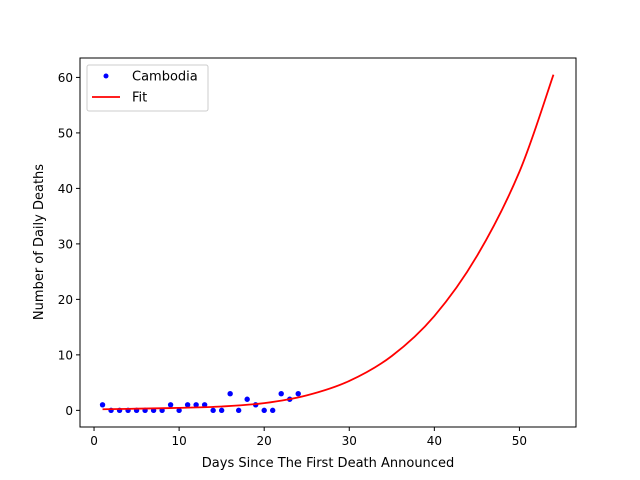 The height and width of the screenshot is (480, 640). What do you see at coordinates (328, 463) in the screenshot?
I see `x-axis-label: Days Since The First Death Announced` at bounding box center [328, 463].